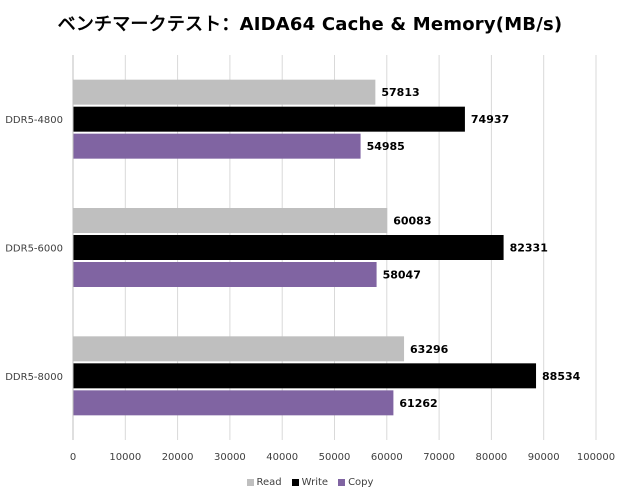  What do you see at coordinates (418, 403) in the screenshot?
I see `data-label: 61262` at bounding box center [418, 403].